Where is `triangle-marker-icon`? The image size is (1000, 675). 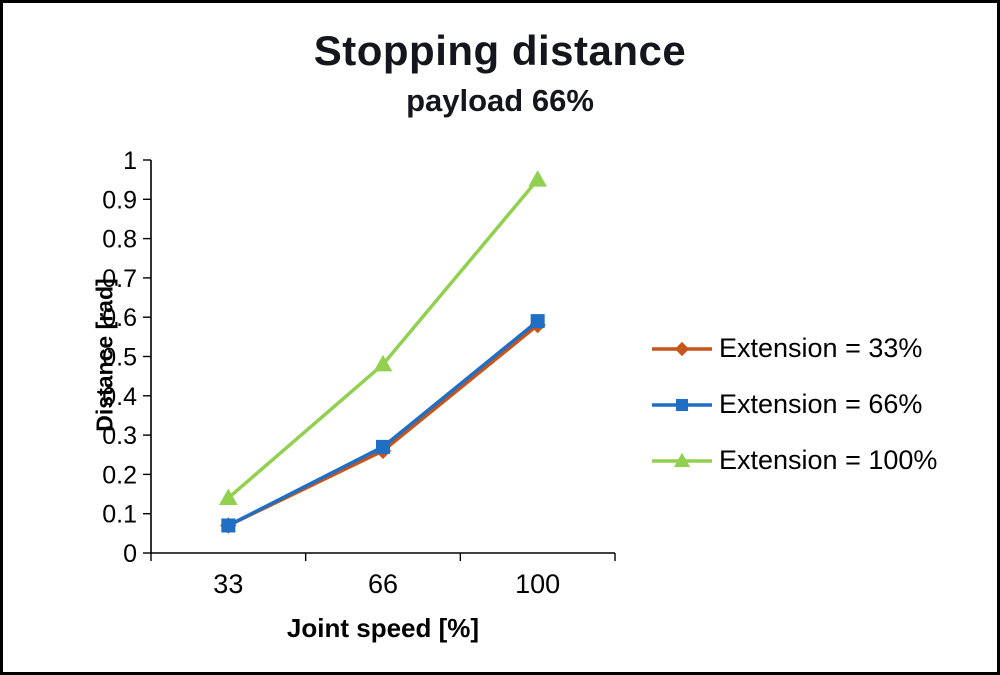 triangle-marker-icon is located at coordinates (682, 459).